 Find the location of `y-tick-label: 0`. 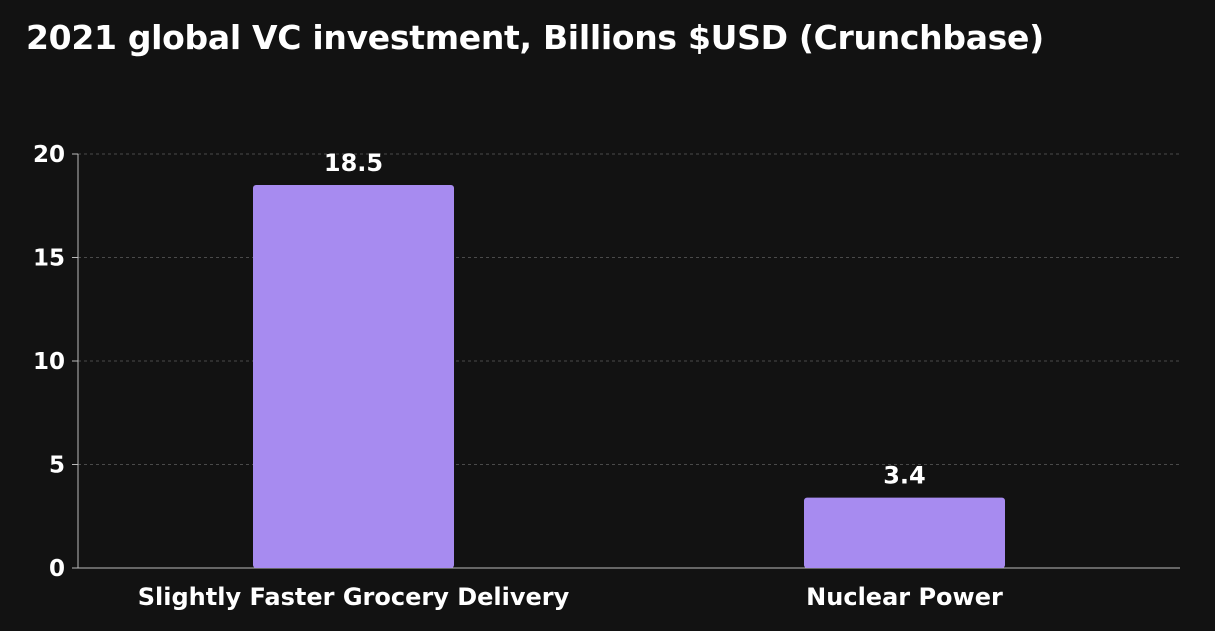

y-tick-label: 0 is located at coordinates (57, 569).